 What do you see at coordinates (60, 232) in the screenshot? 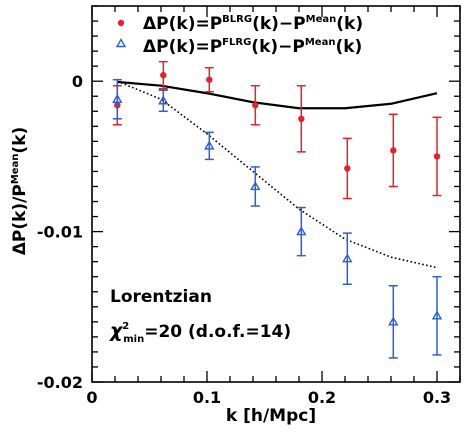
I see `y-tick-label: -0.01` at bounding box center [60, 232].